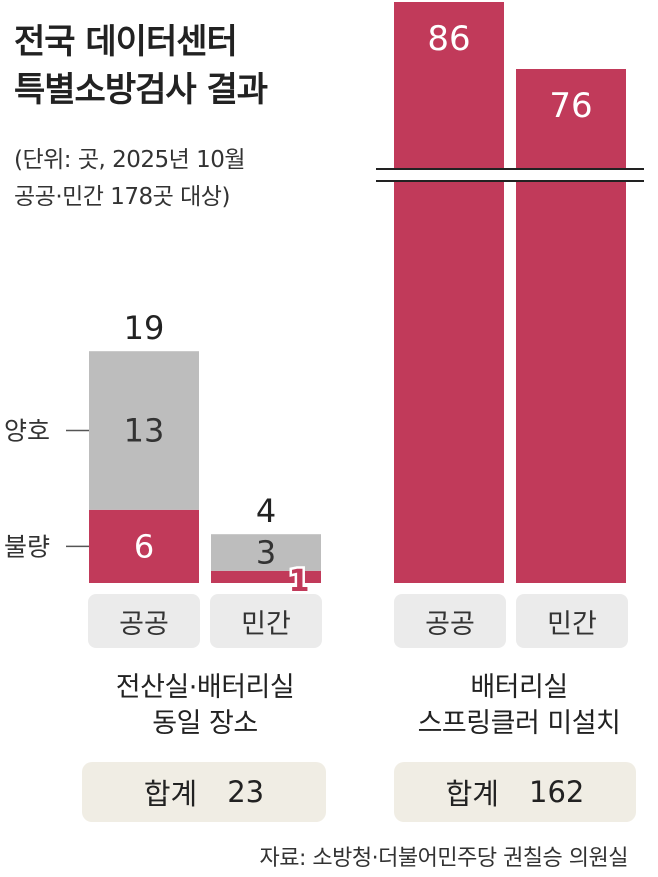  Describe the element at coordinates (205, 687) in the screenshot. I see `left-group-title-line1: 전산실·배터리실` at that location.